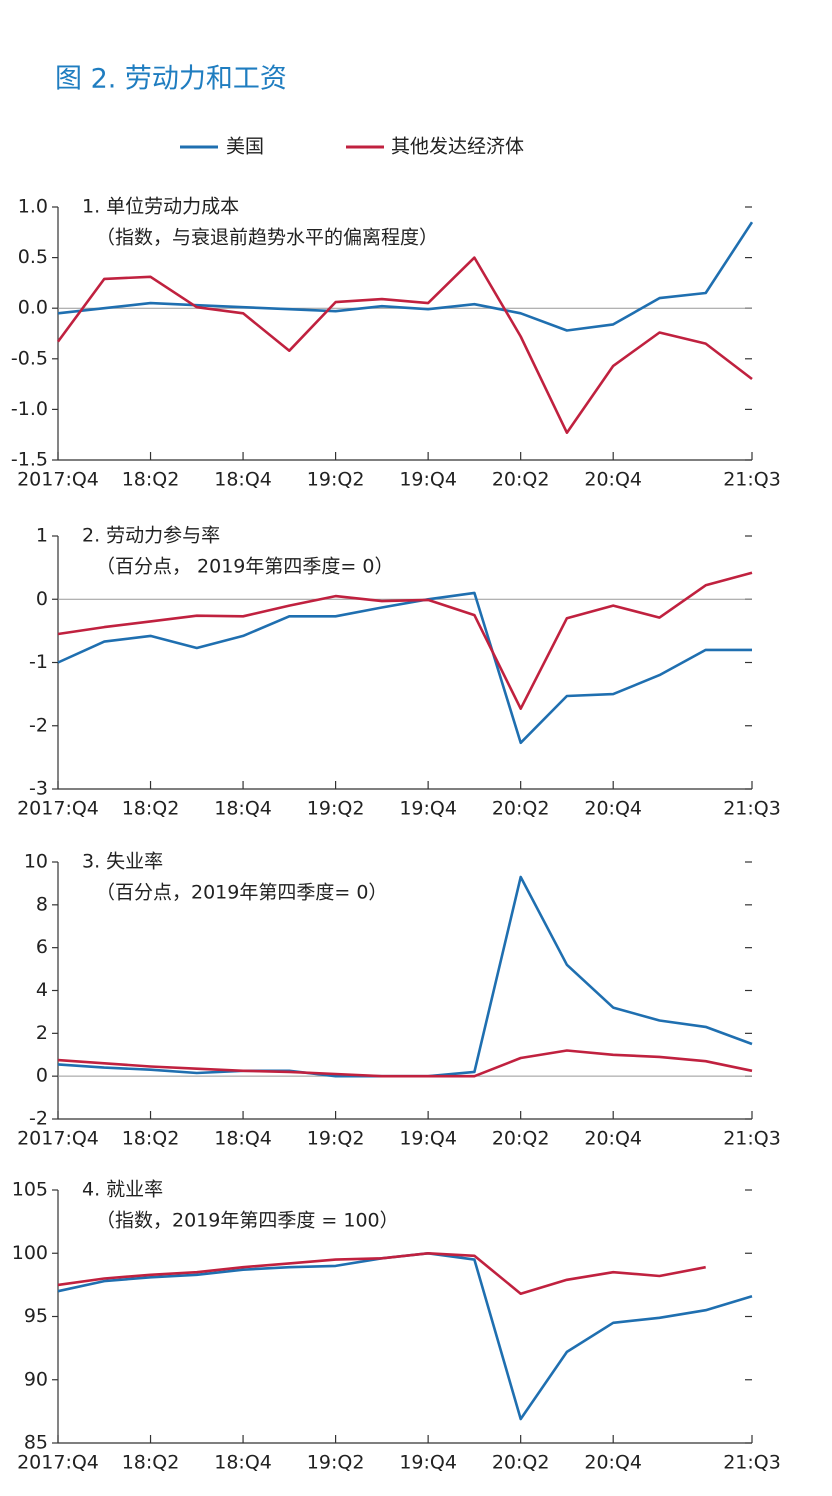  Describe the element at coordinates (36, 1316) in the screenshot. I see `y-tick-label: 95` at that location.